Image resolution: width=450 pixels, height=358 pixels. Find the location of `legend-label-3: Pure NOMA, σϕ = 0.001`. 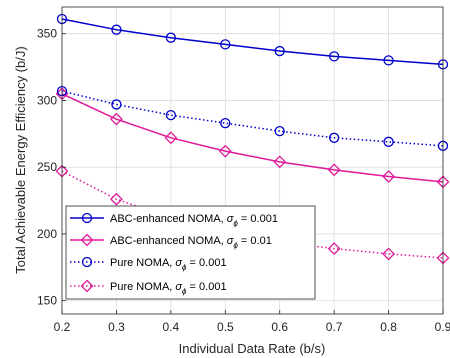

legend-label-3: Pure NOMA, σϕ = 0.001 is located at coordinates (168, 264).